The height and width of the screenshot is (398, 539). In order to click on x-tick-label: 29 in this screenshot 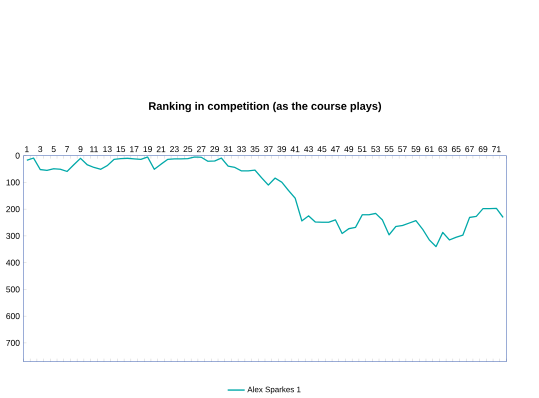, I will do `click(214, 149)`.